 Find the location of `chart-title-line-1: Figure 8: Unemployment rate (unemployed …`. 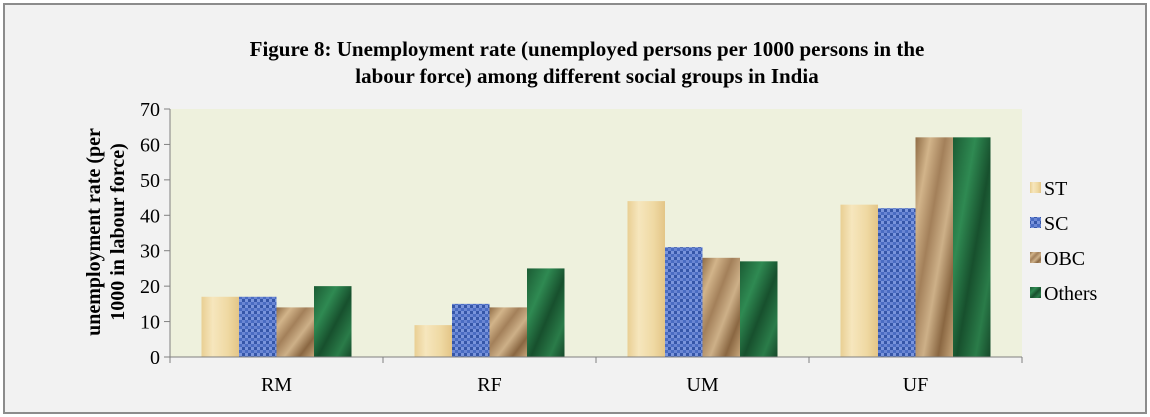

chart-title-line-1: Figure 8: Unemployment rate (unemployed … is located at coordinates (587, 49).